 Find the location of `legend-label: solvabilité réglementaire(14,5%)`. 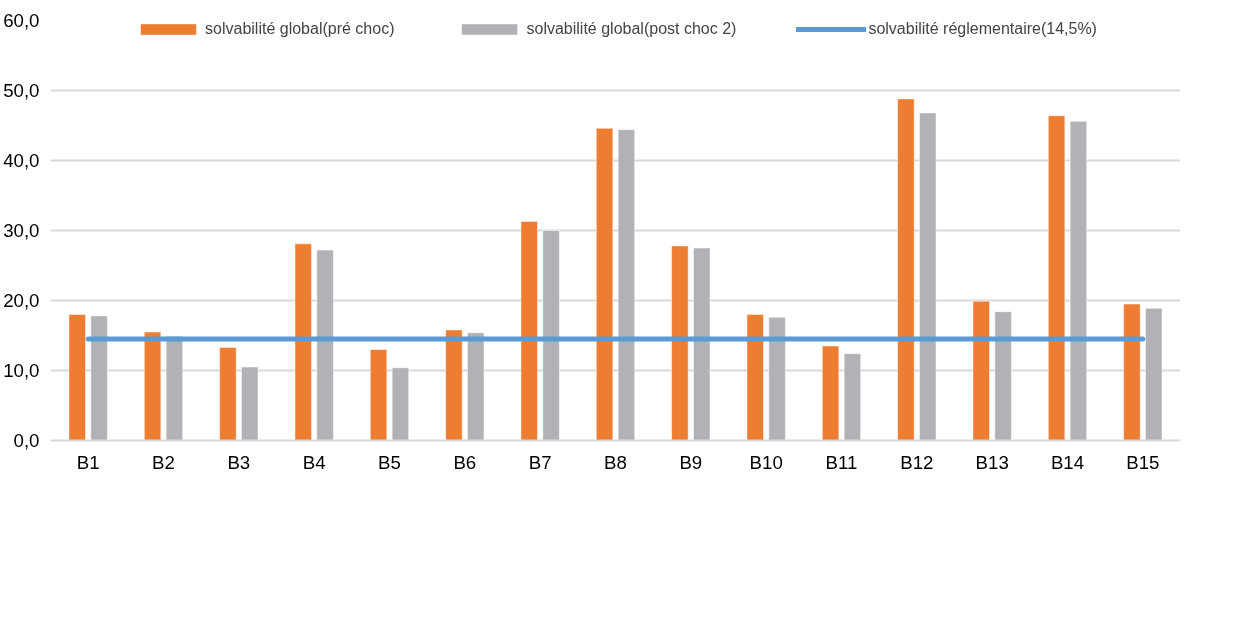

legend-label: solvabilité réglementaire(14,5%) is located at coordinates (982, 29).